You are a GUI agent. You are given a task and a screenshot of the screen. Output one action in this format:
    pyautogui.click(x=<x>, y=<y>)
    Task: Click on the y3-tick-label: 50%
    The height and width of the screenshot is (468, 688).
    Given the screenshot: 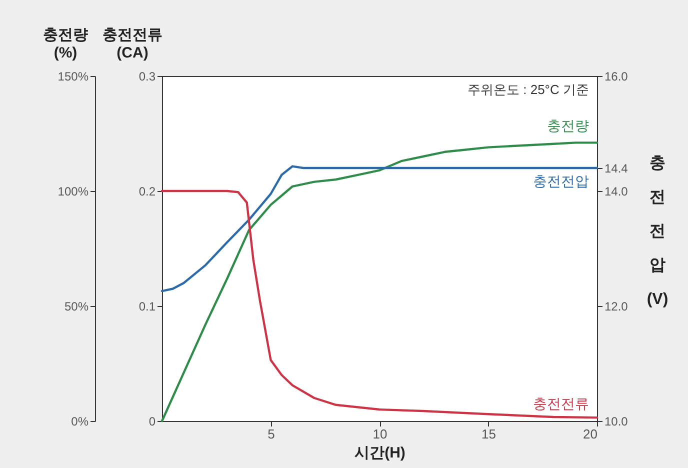 What is the action you would take?
    pyautogui.click(x=76, y=307)
    